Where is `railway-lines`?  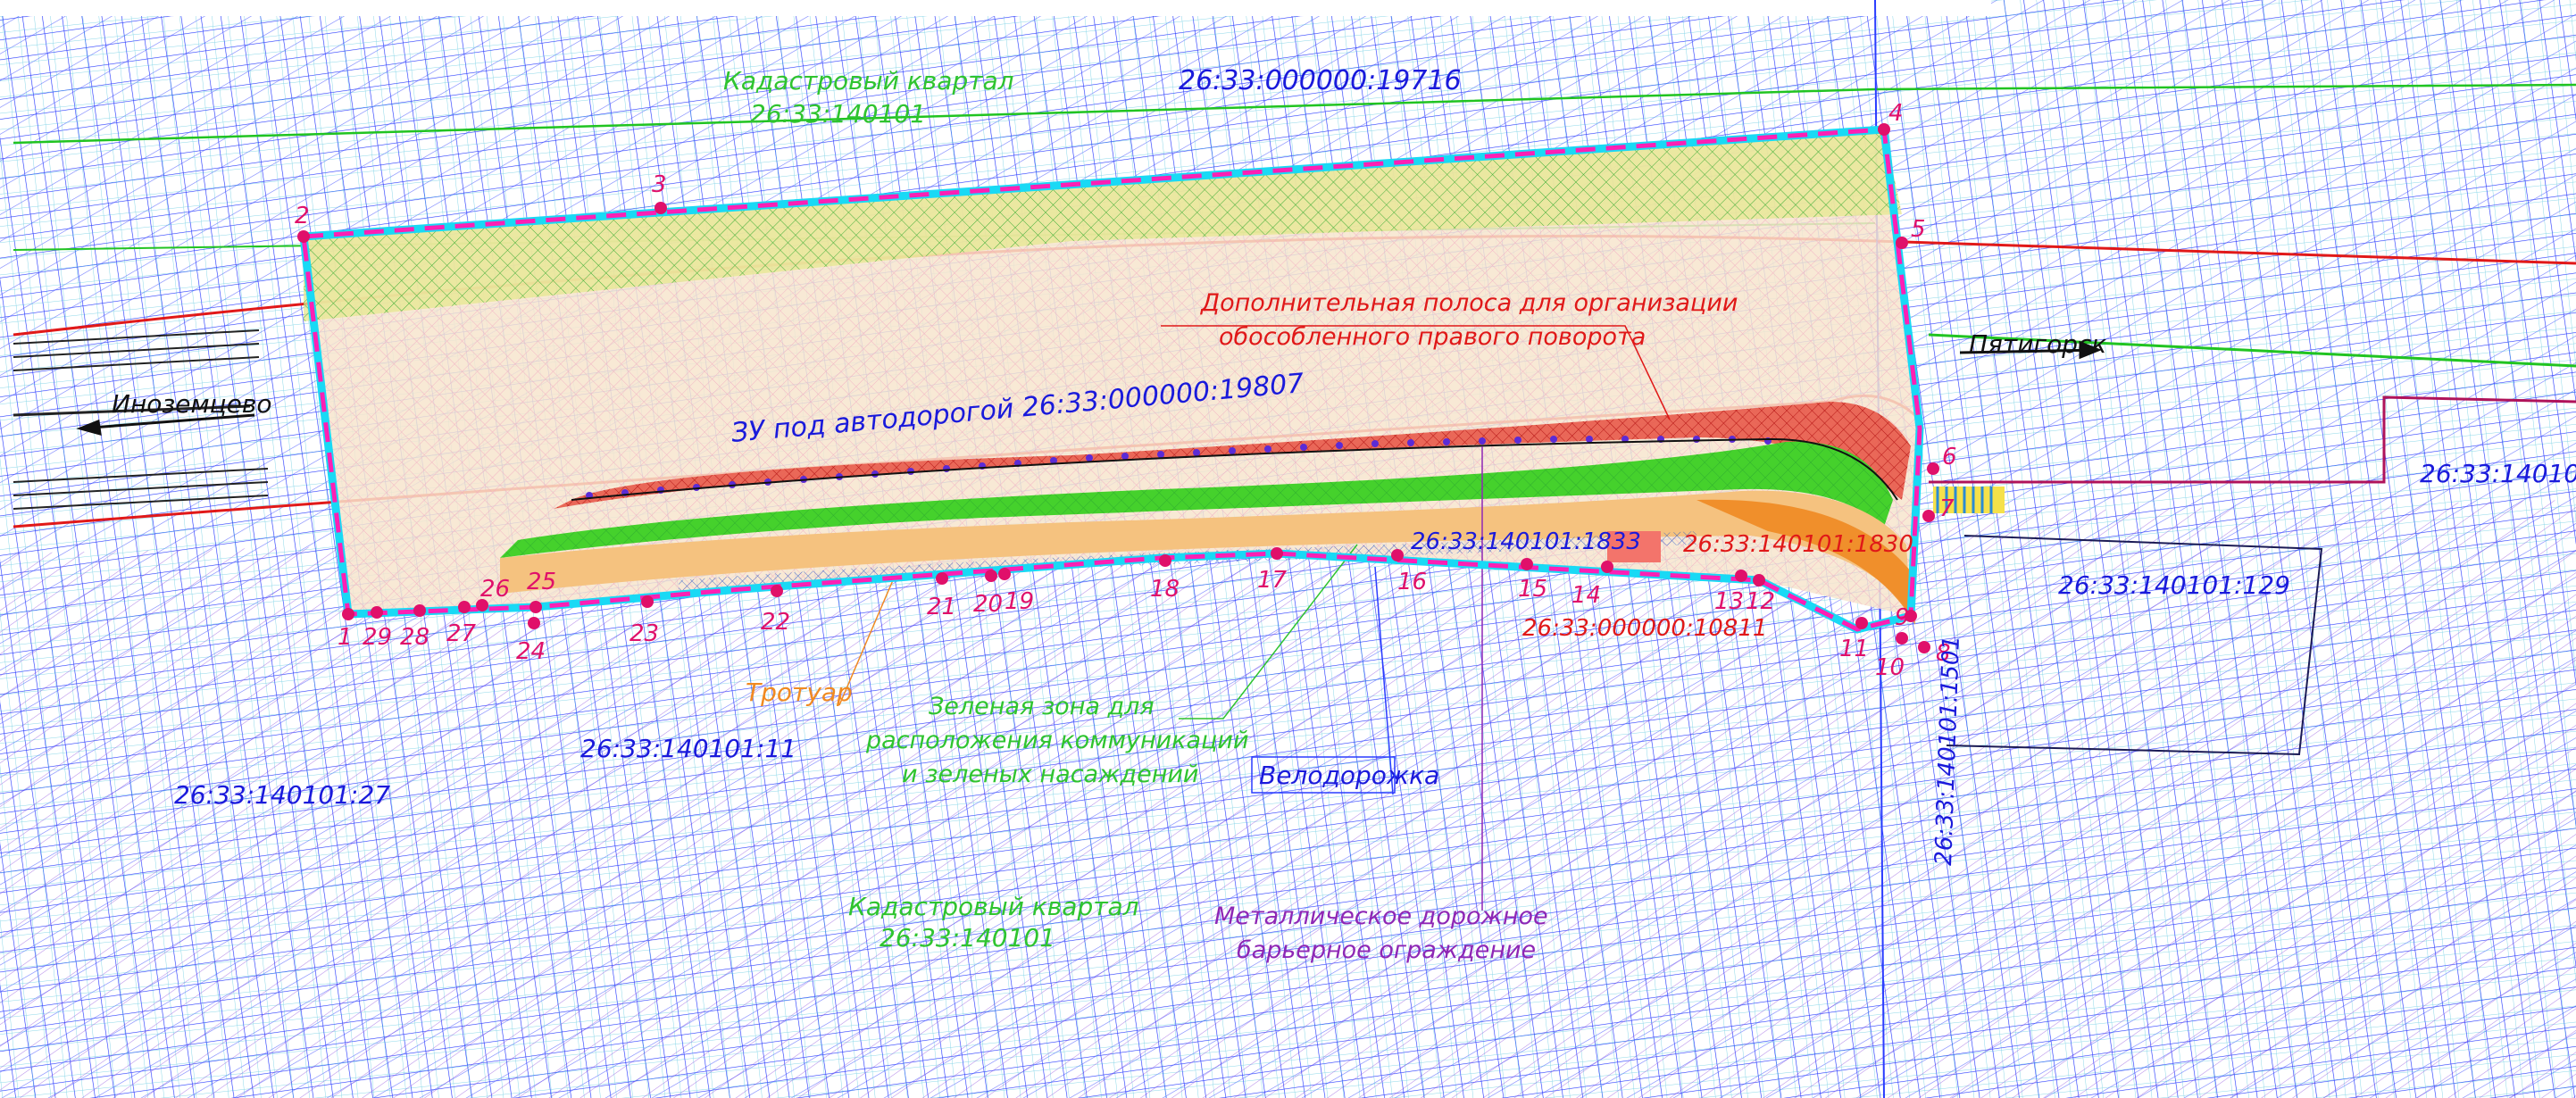
railway-lines is located at coordinates (141, 419).